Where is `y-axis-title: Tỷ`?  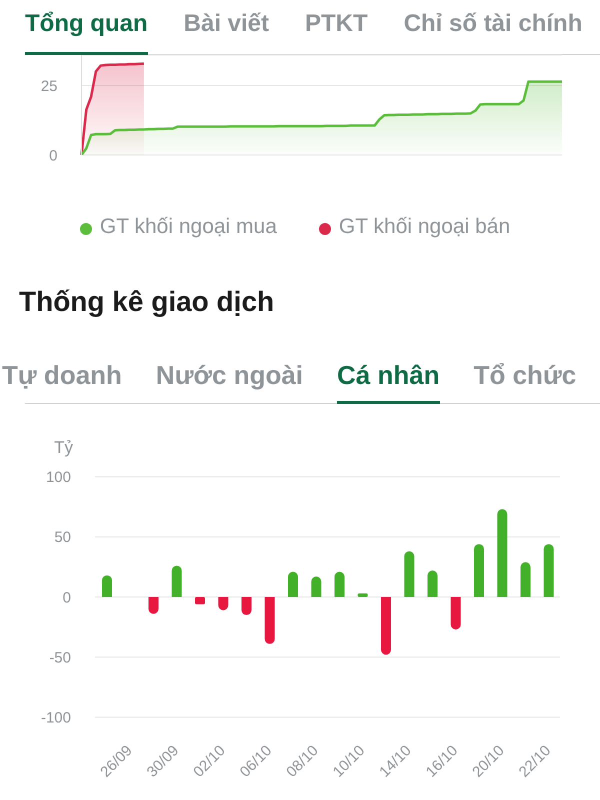 y-axis-title: Tỷ is located at coordinates (63, 448).